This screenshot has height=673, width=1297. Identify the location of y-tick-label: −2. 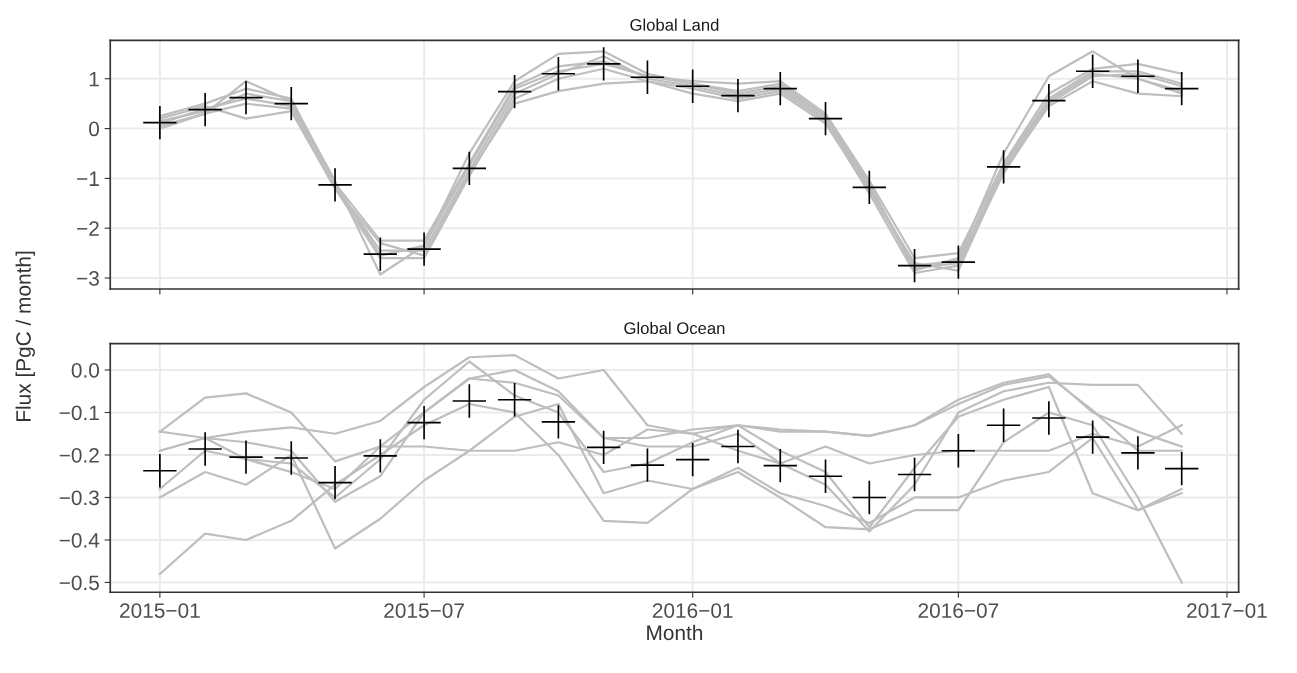
(88, 228).